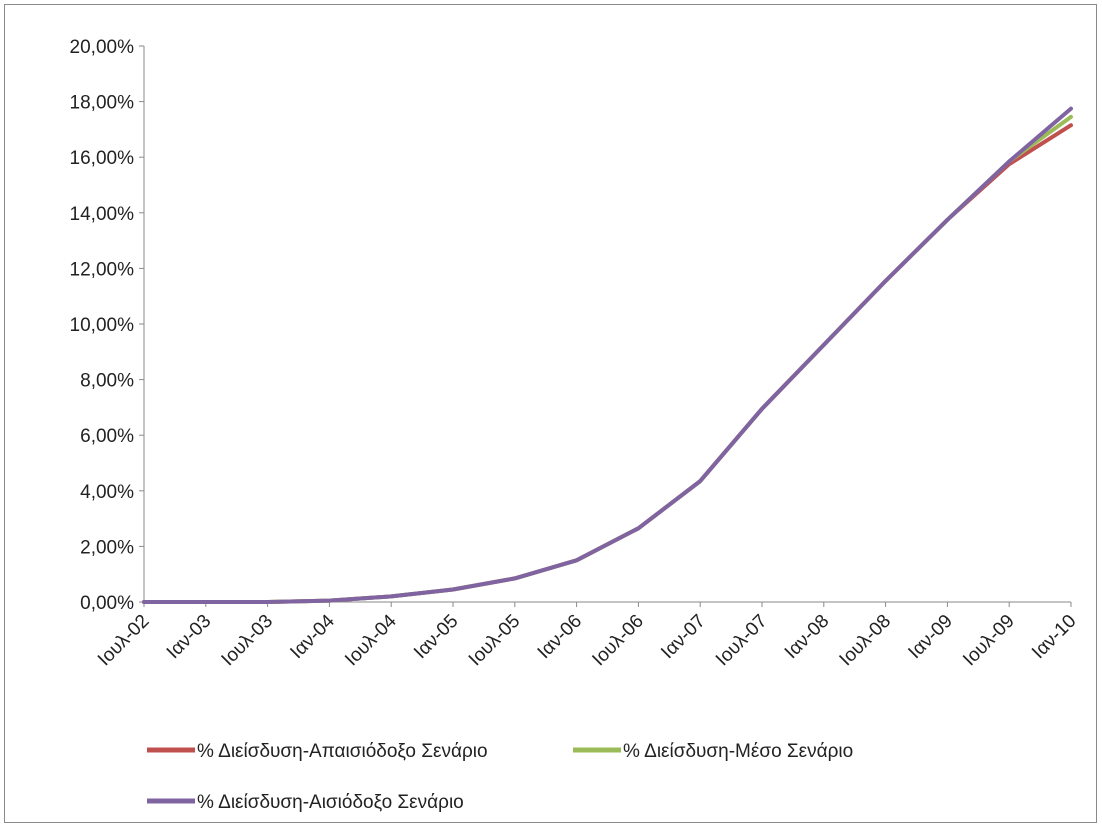  Describe the element at coordinates (107, 436) in the screenshot. I see `y-tick-label: 6,00%` at that location.